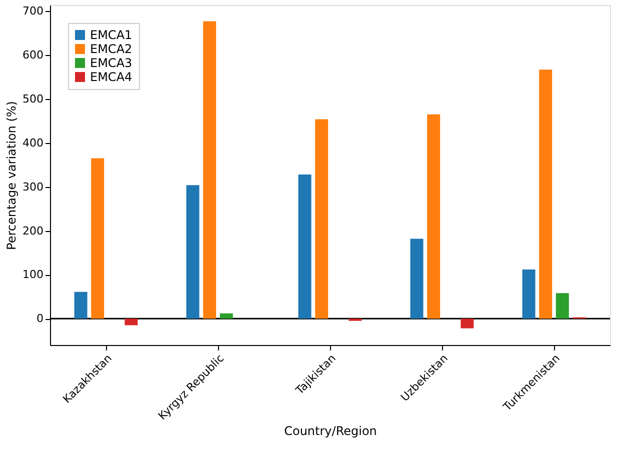  I want to click on legend-label: EMCA2, so click(111, 49).